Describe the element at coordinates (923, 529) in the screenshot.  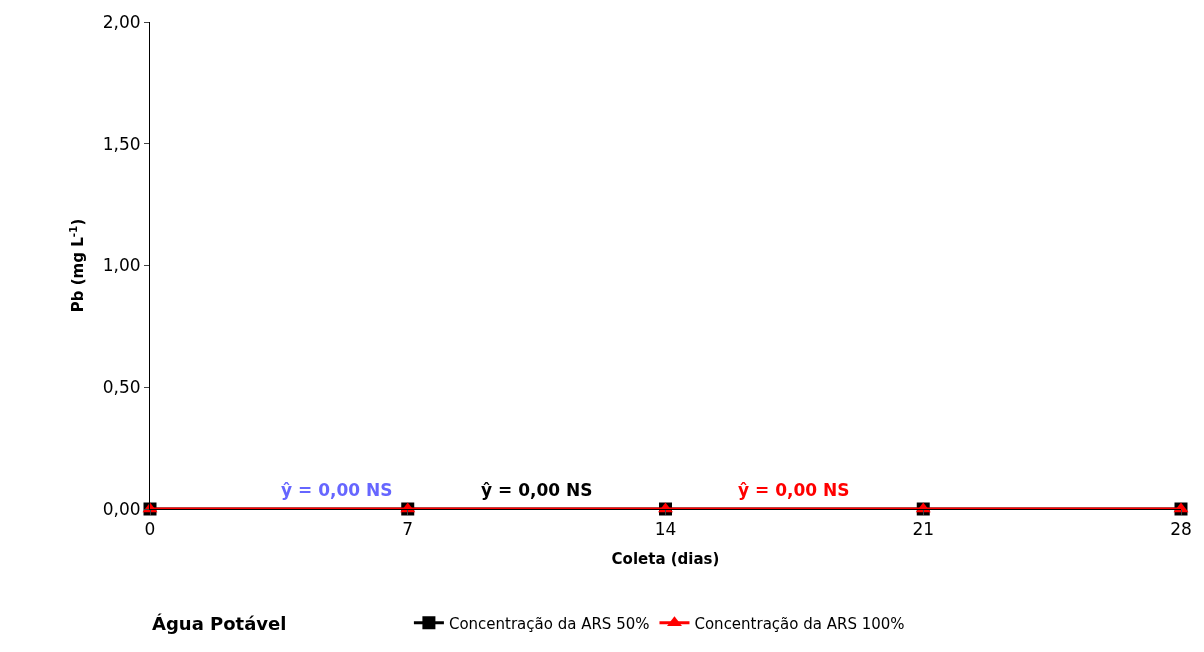
I see `x-tick-label: 21` at that location.